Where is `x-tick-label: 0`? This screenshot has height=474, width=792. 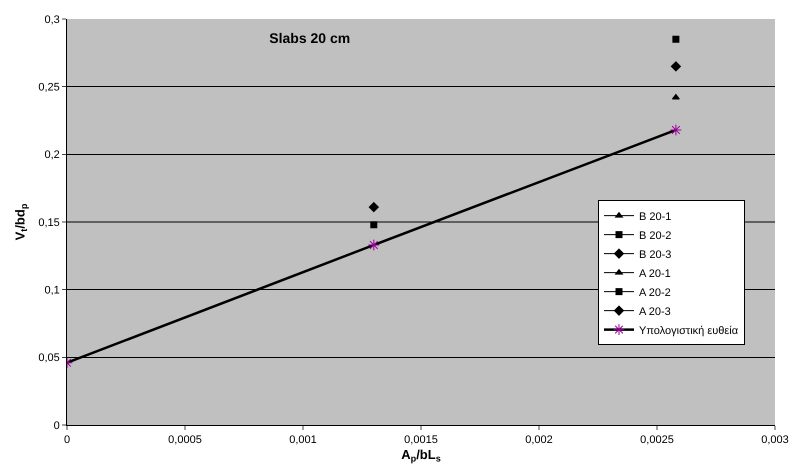 x-tick-label: 0 is located at coordinates (67, 440).